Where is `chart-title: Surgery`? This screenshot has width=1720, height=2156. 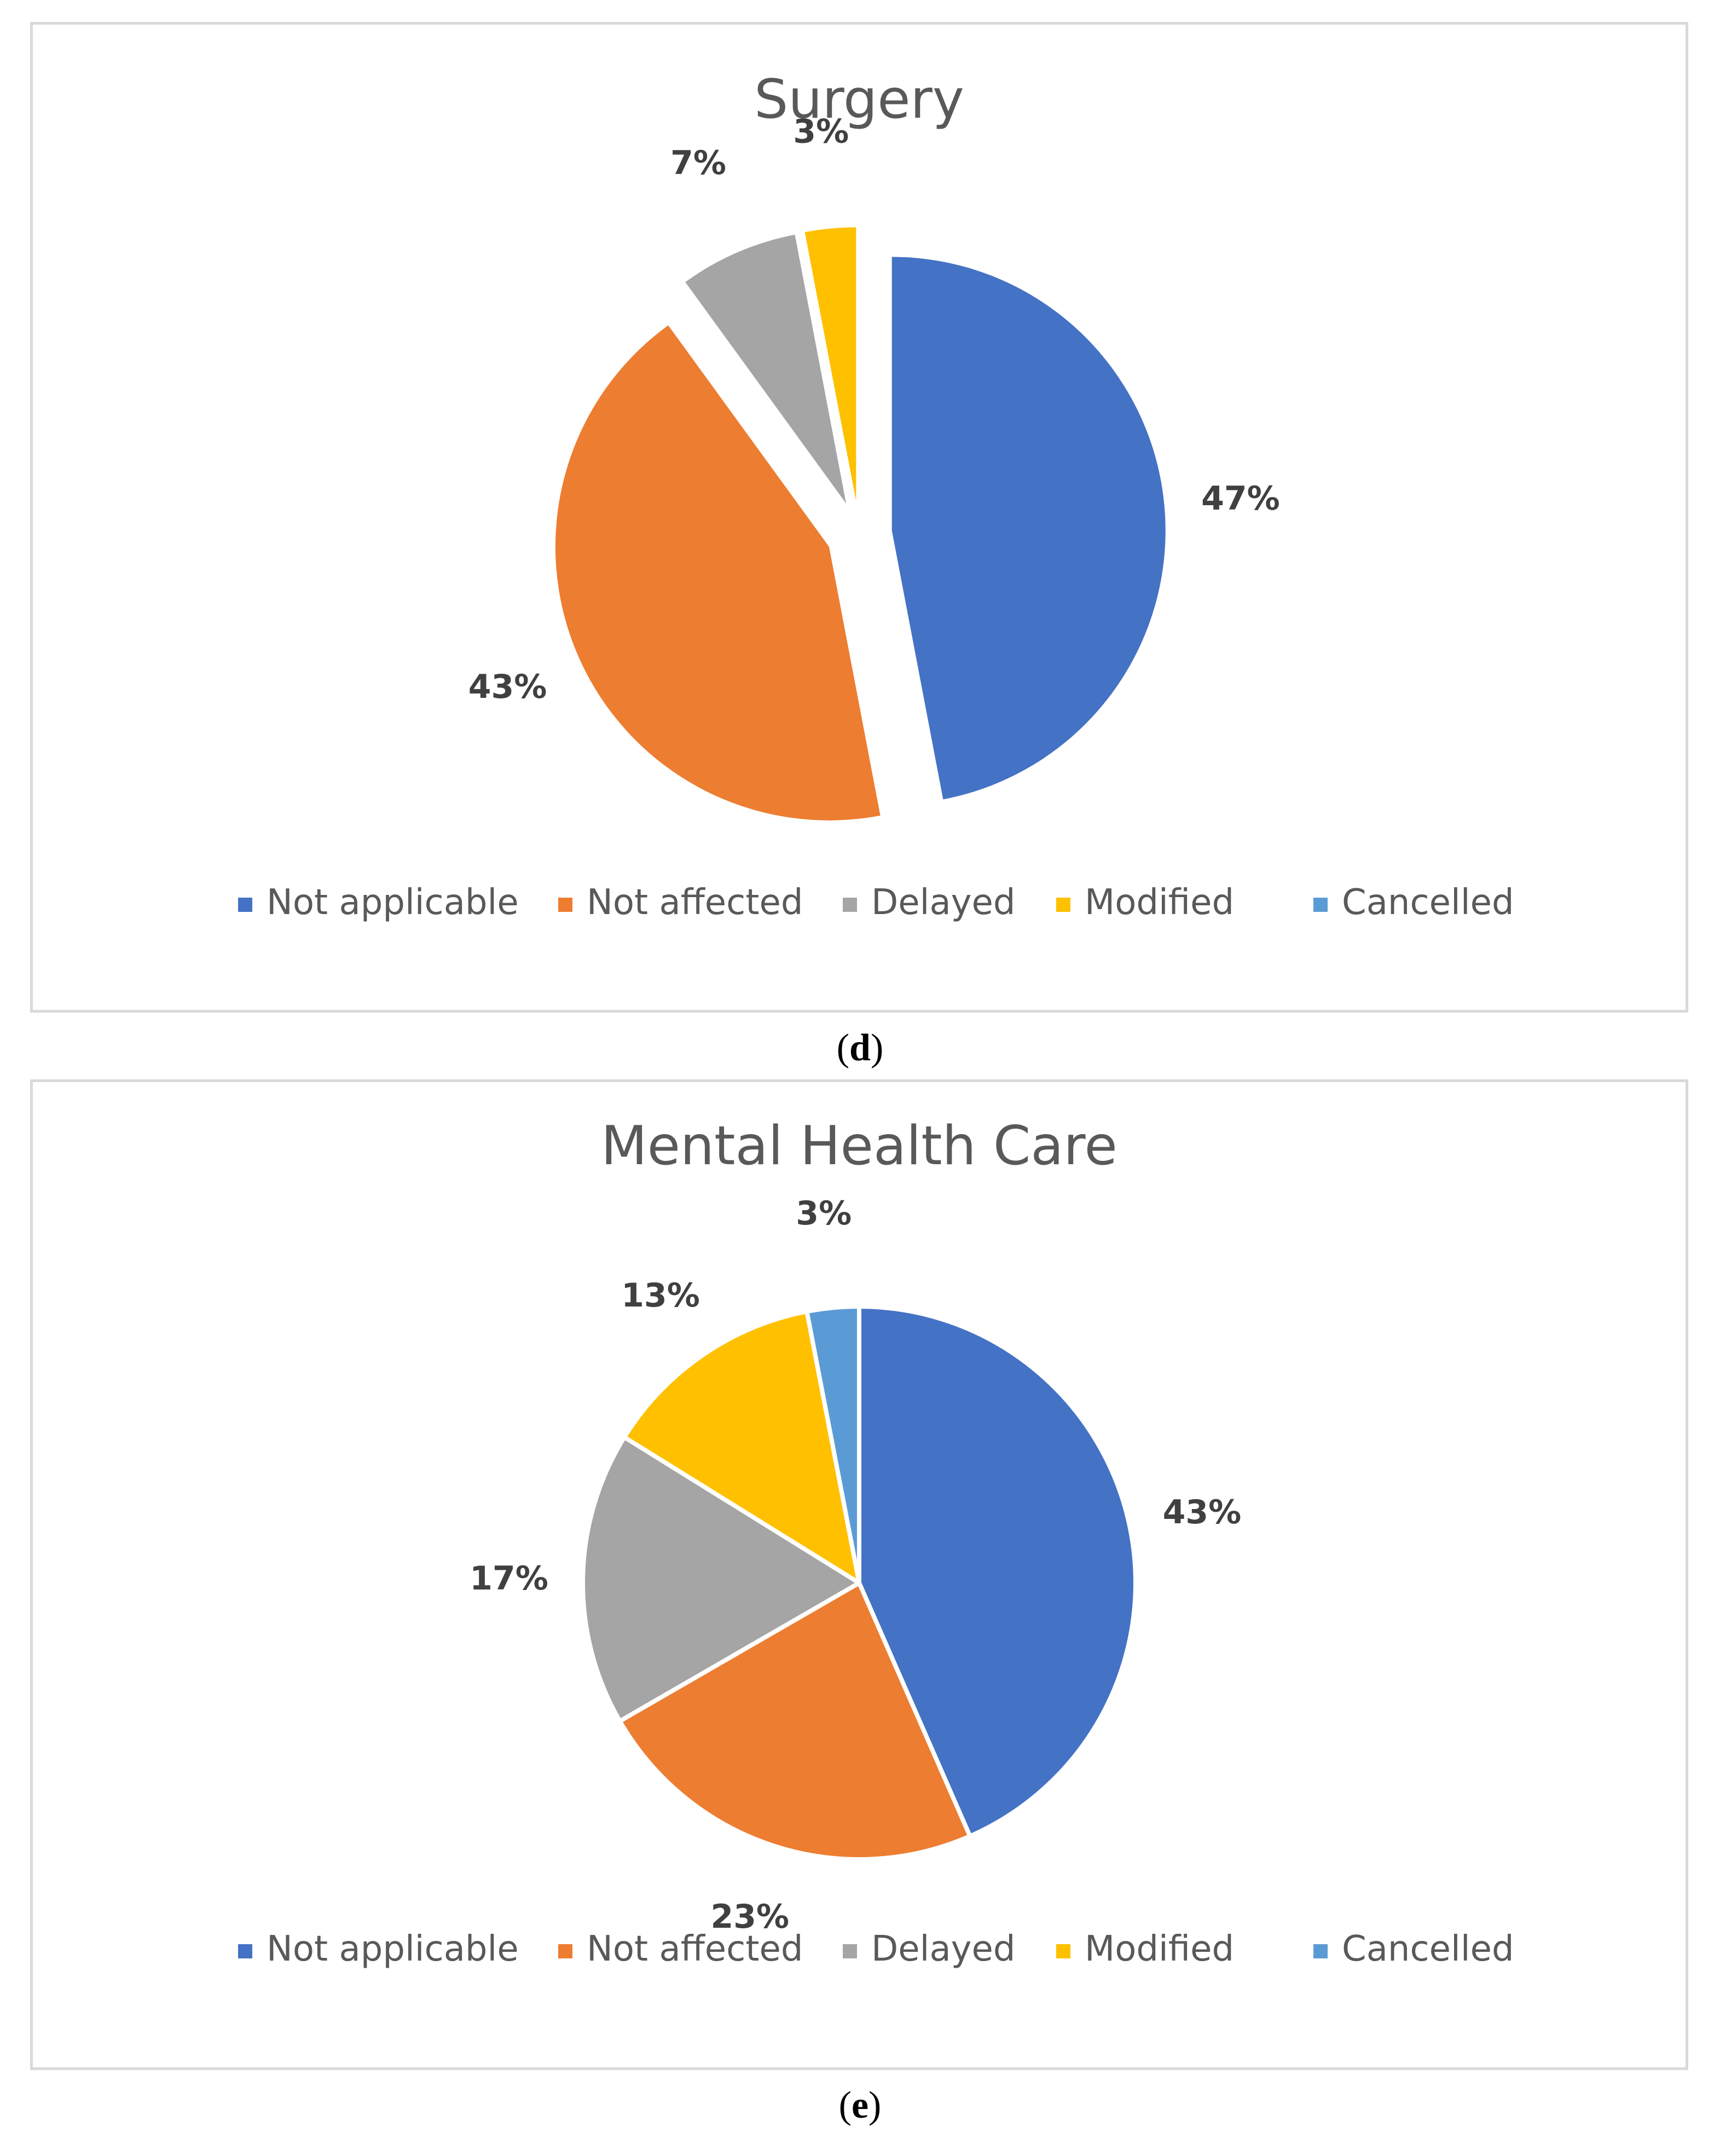
chart-title: Surgery is located at coordinates (859, 99).